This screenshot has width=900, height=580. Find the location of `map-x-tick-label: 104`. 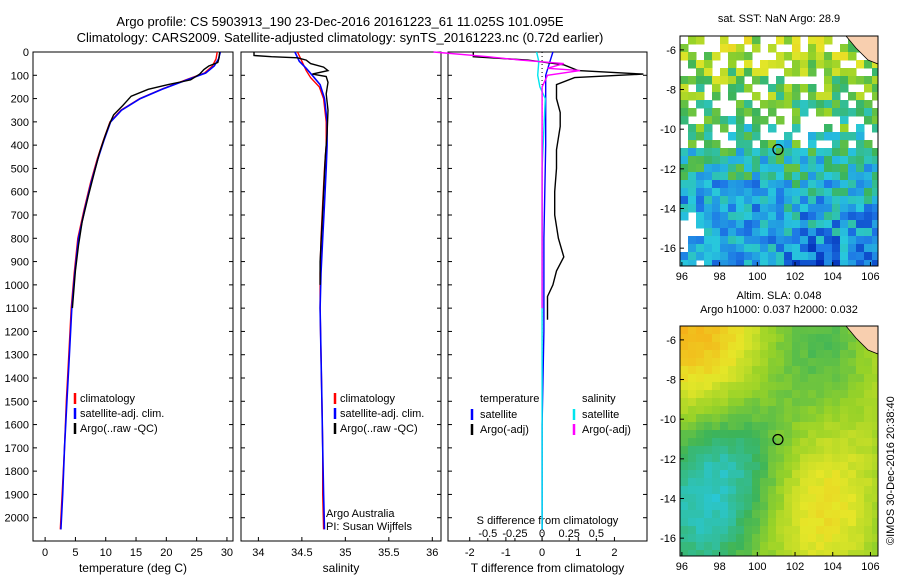

map-x-tick-label: 104 is located at coordinates (833, 567).